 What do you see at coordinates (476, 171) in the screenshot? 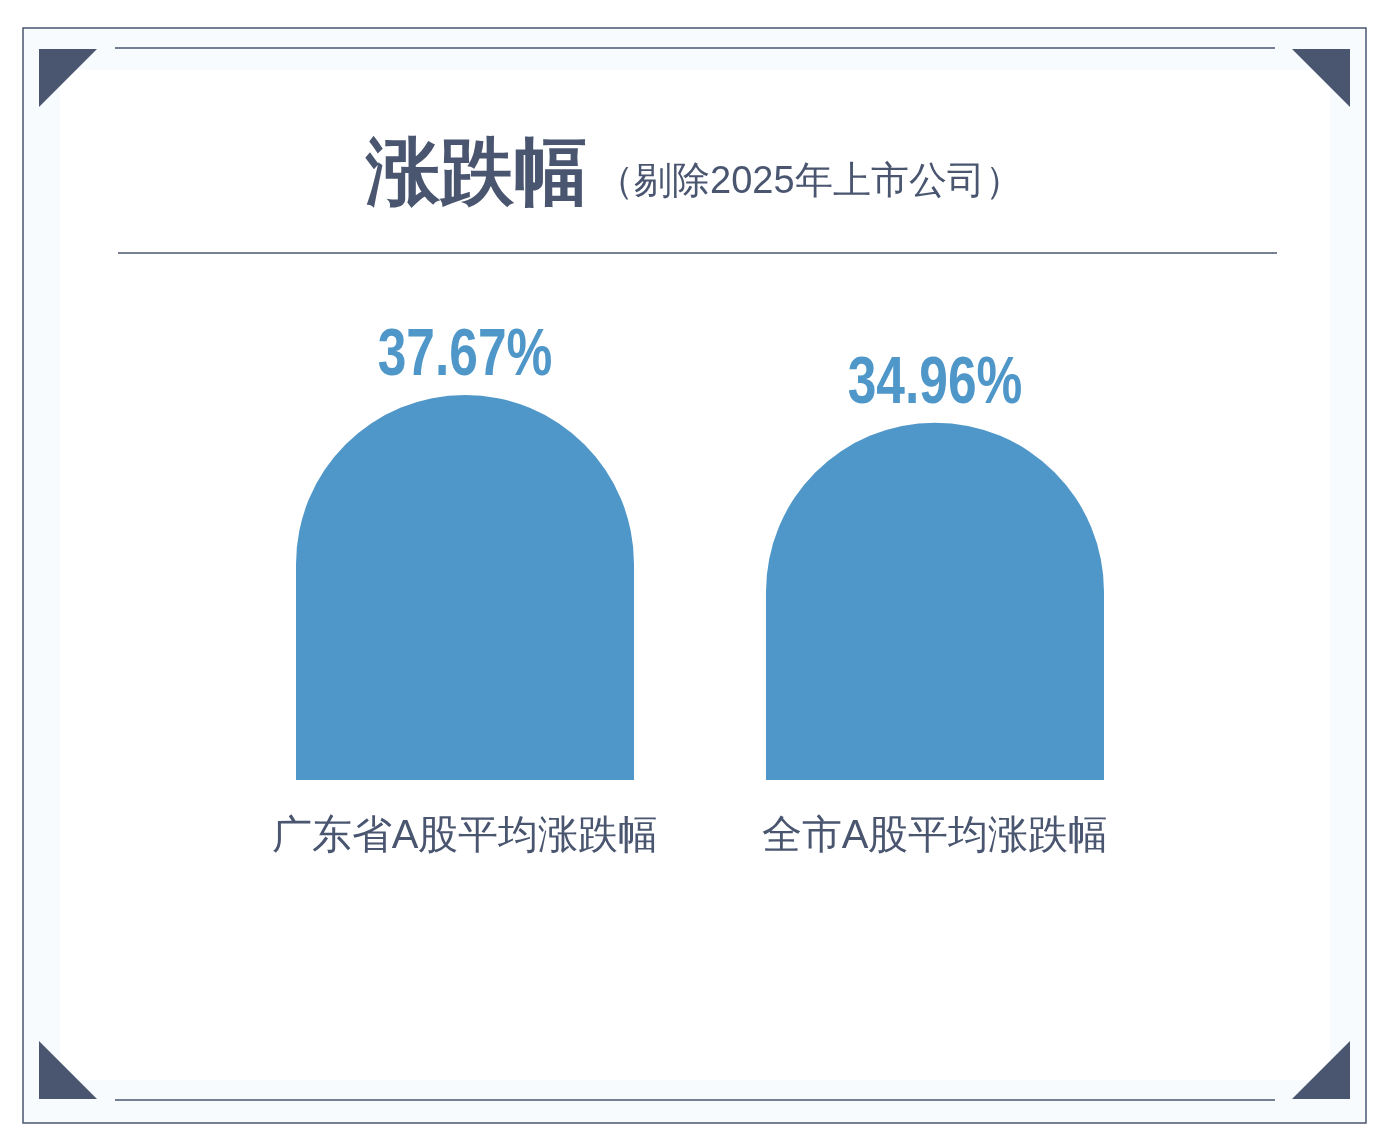
I see `chart-title: 涨跌幅` at bounding box center [476, 171].